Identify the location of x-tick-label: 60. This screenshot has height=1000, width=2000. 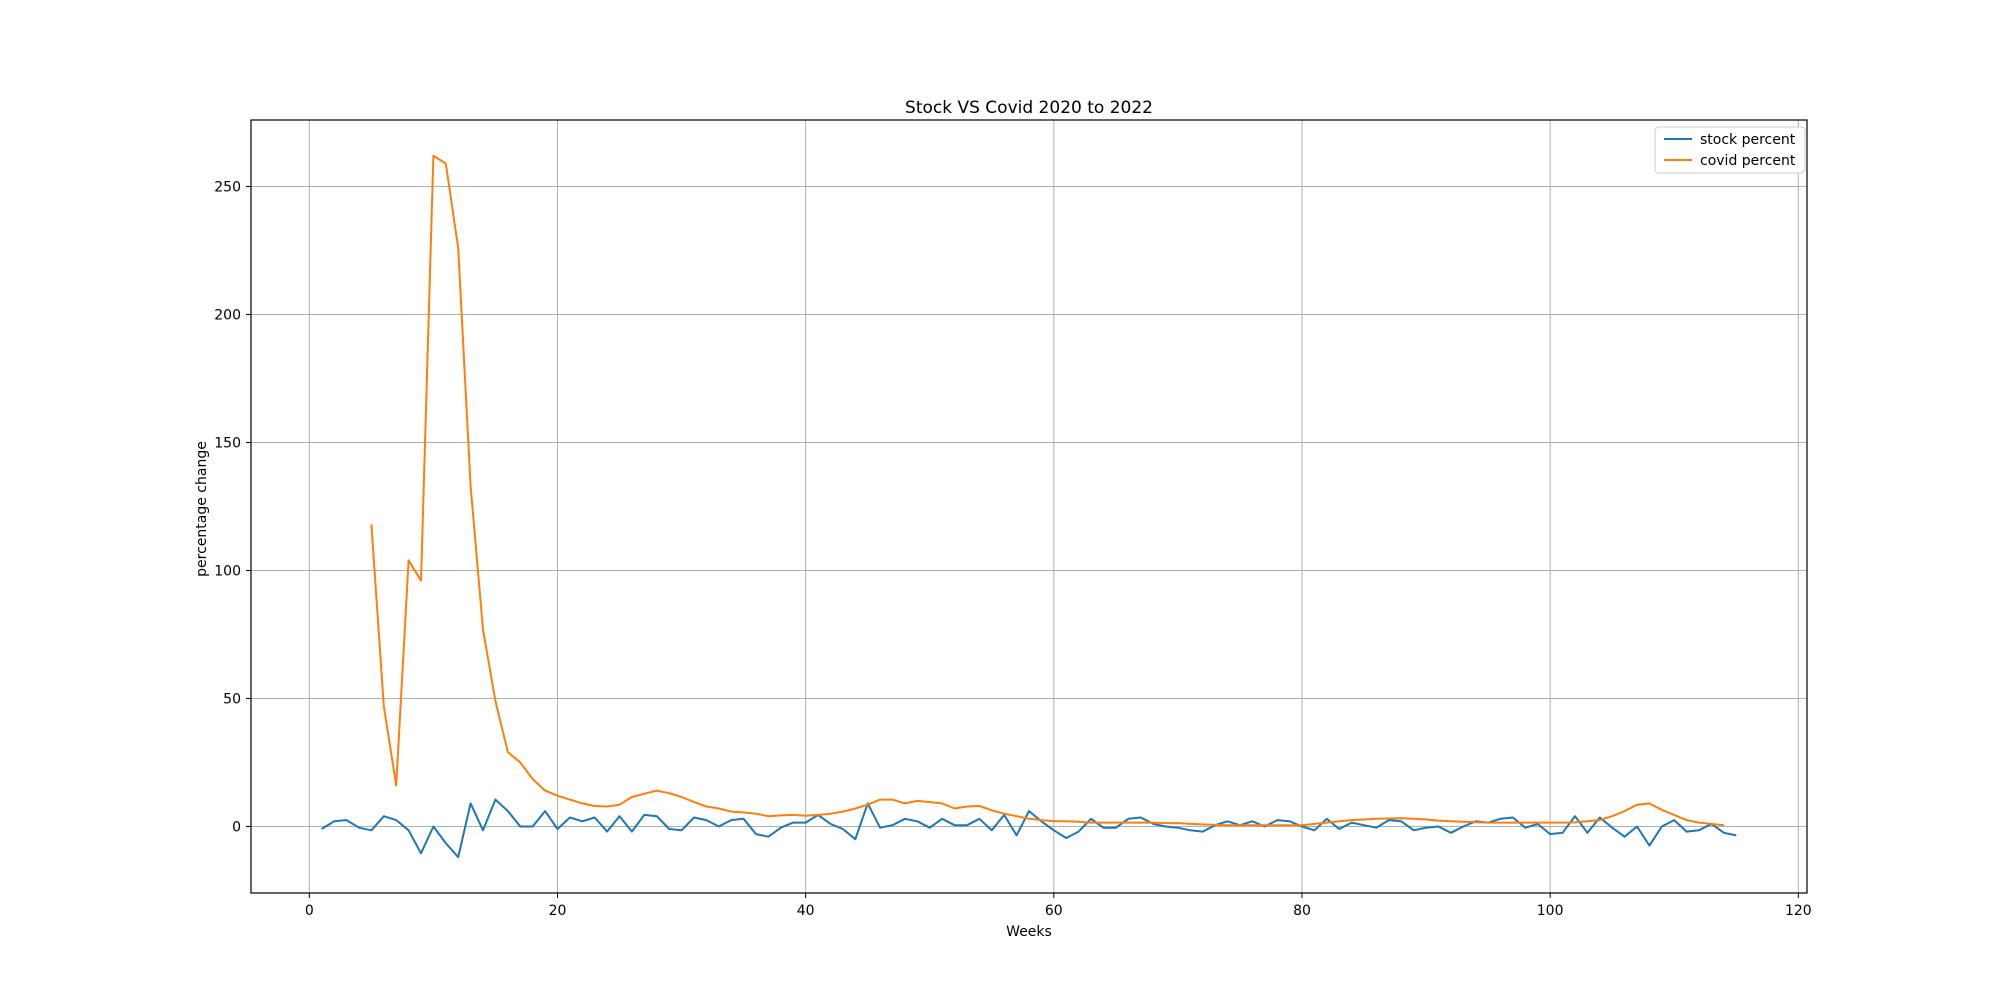
(1054, 911).